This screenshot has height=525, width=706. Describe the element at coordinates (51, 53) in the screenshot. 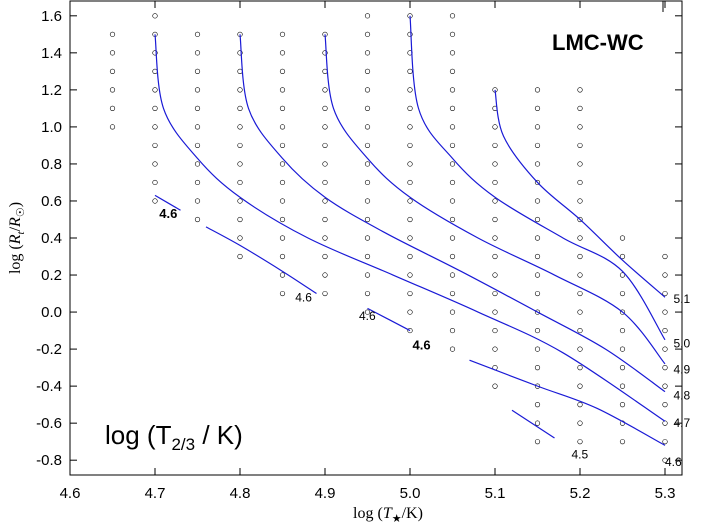

I see `y-tick-label: 1.4` at that location.